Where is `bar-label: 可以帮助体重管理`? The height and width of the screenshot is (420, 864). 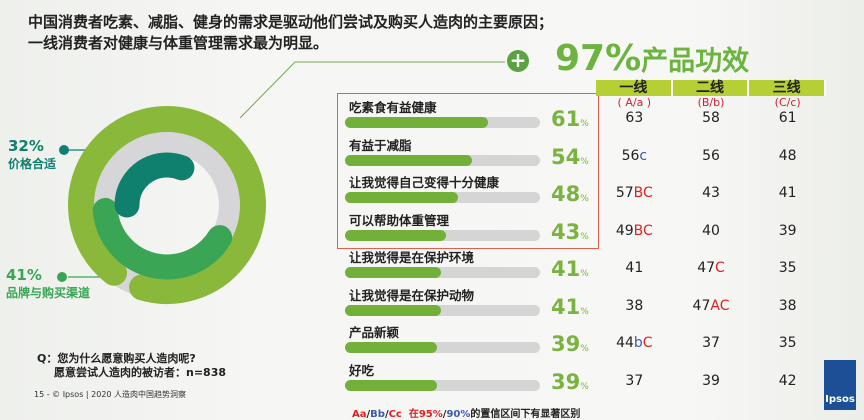 bar-label: 可以帮助体重管理 is located at coordinates (399, 220).